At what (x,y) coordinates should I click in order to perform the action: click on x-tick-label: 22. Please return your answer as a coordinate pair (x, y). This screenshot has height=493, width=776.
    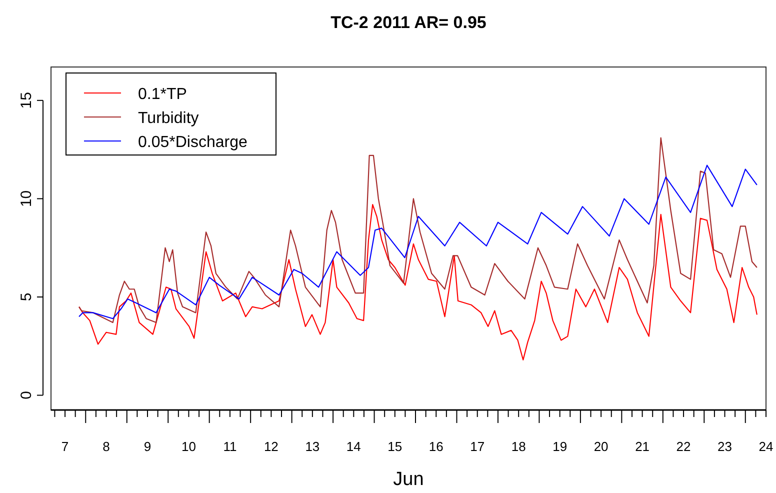
    Looking at the image, I should click on (683, 446).